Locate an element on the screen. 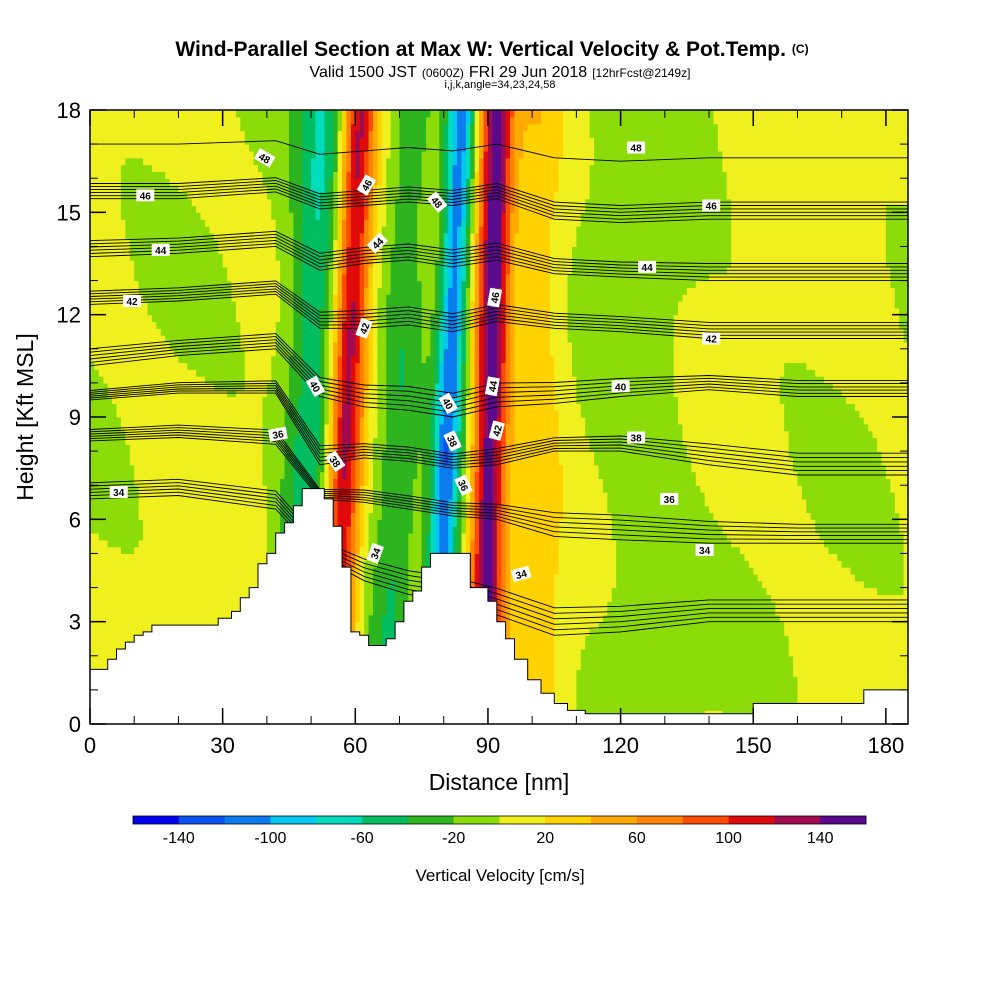 The width and height of the screenshot is (1000, 1000). y-axis-label: Height [Kft MSL] is located at coordinates (25, 416).